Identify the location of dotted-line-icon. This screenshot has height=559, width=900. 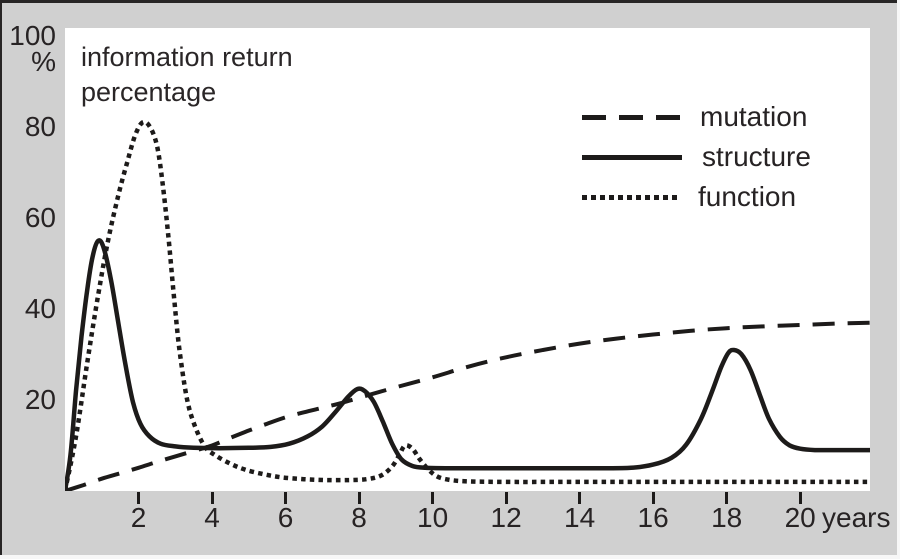
(630, 197).